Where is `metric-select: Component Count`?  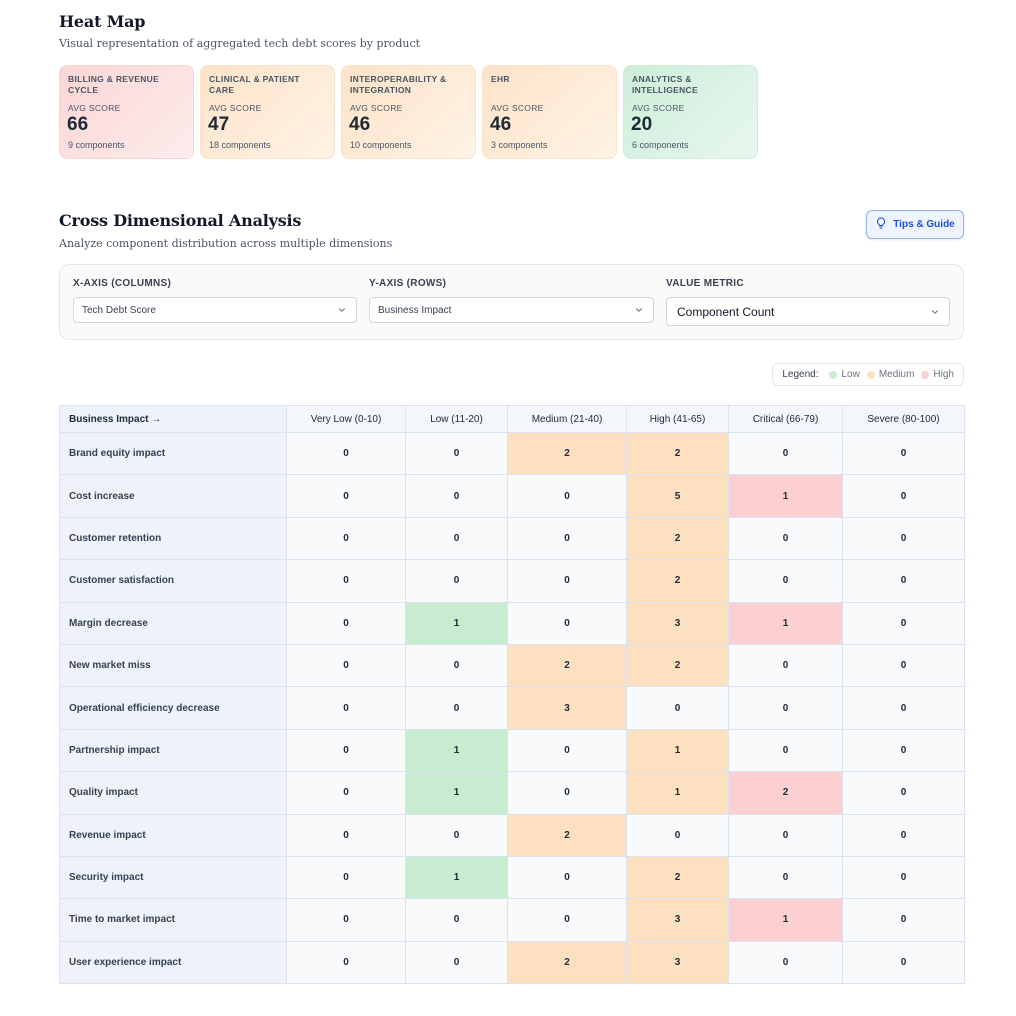 metric-select: Component Count is located at coordinates (808, 311).